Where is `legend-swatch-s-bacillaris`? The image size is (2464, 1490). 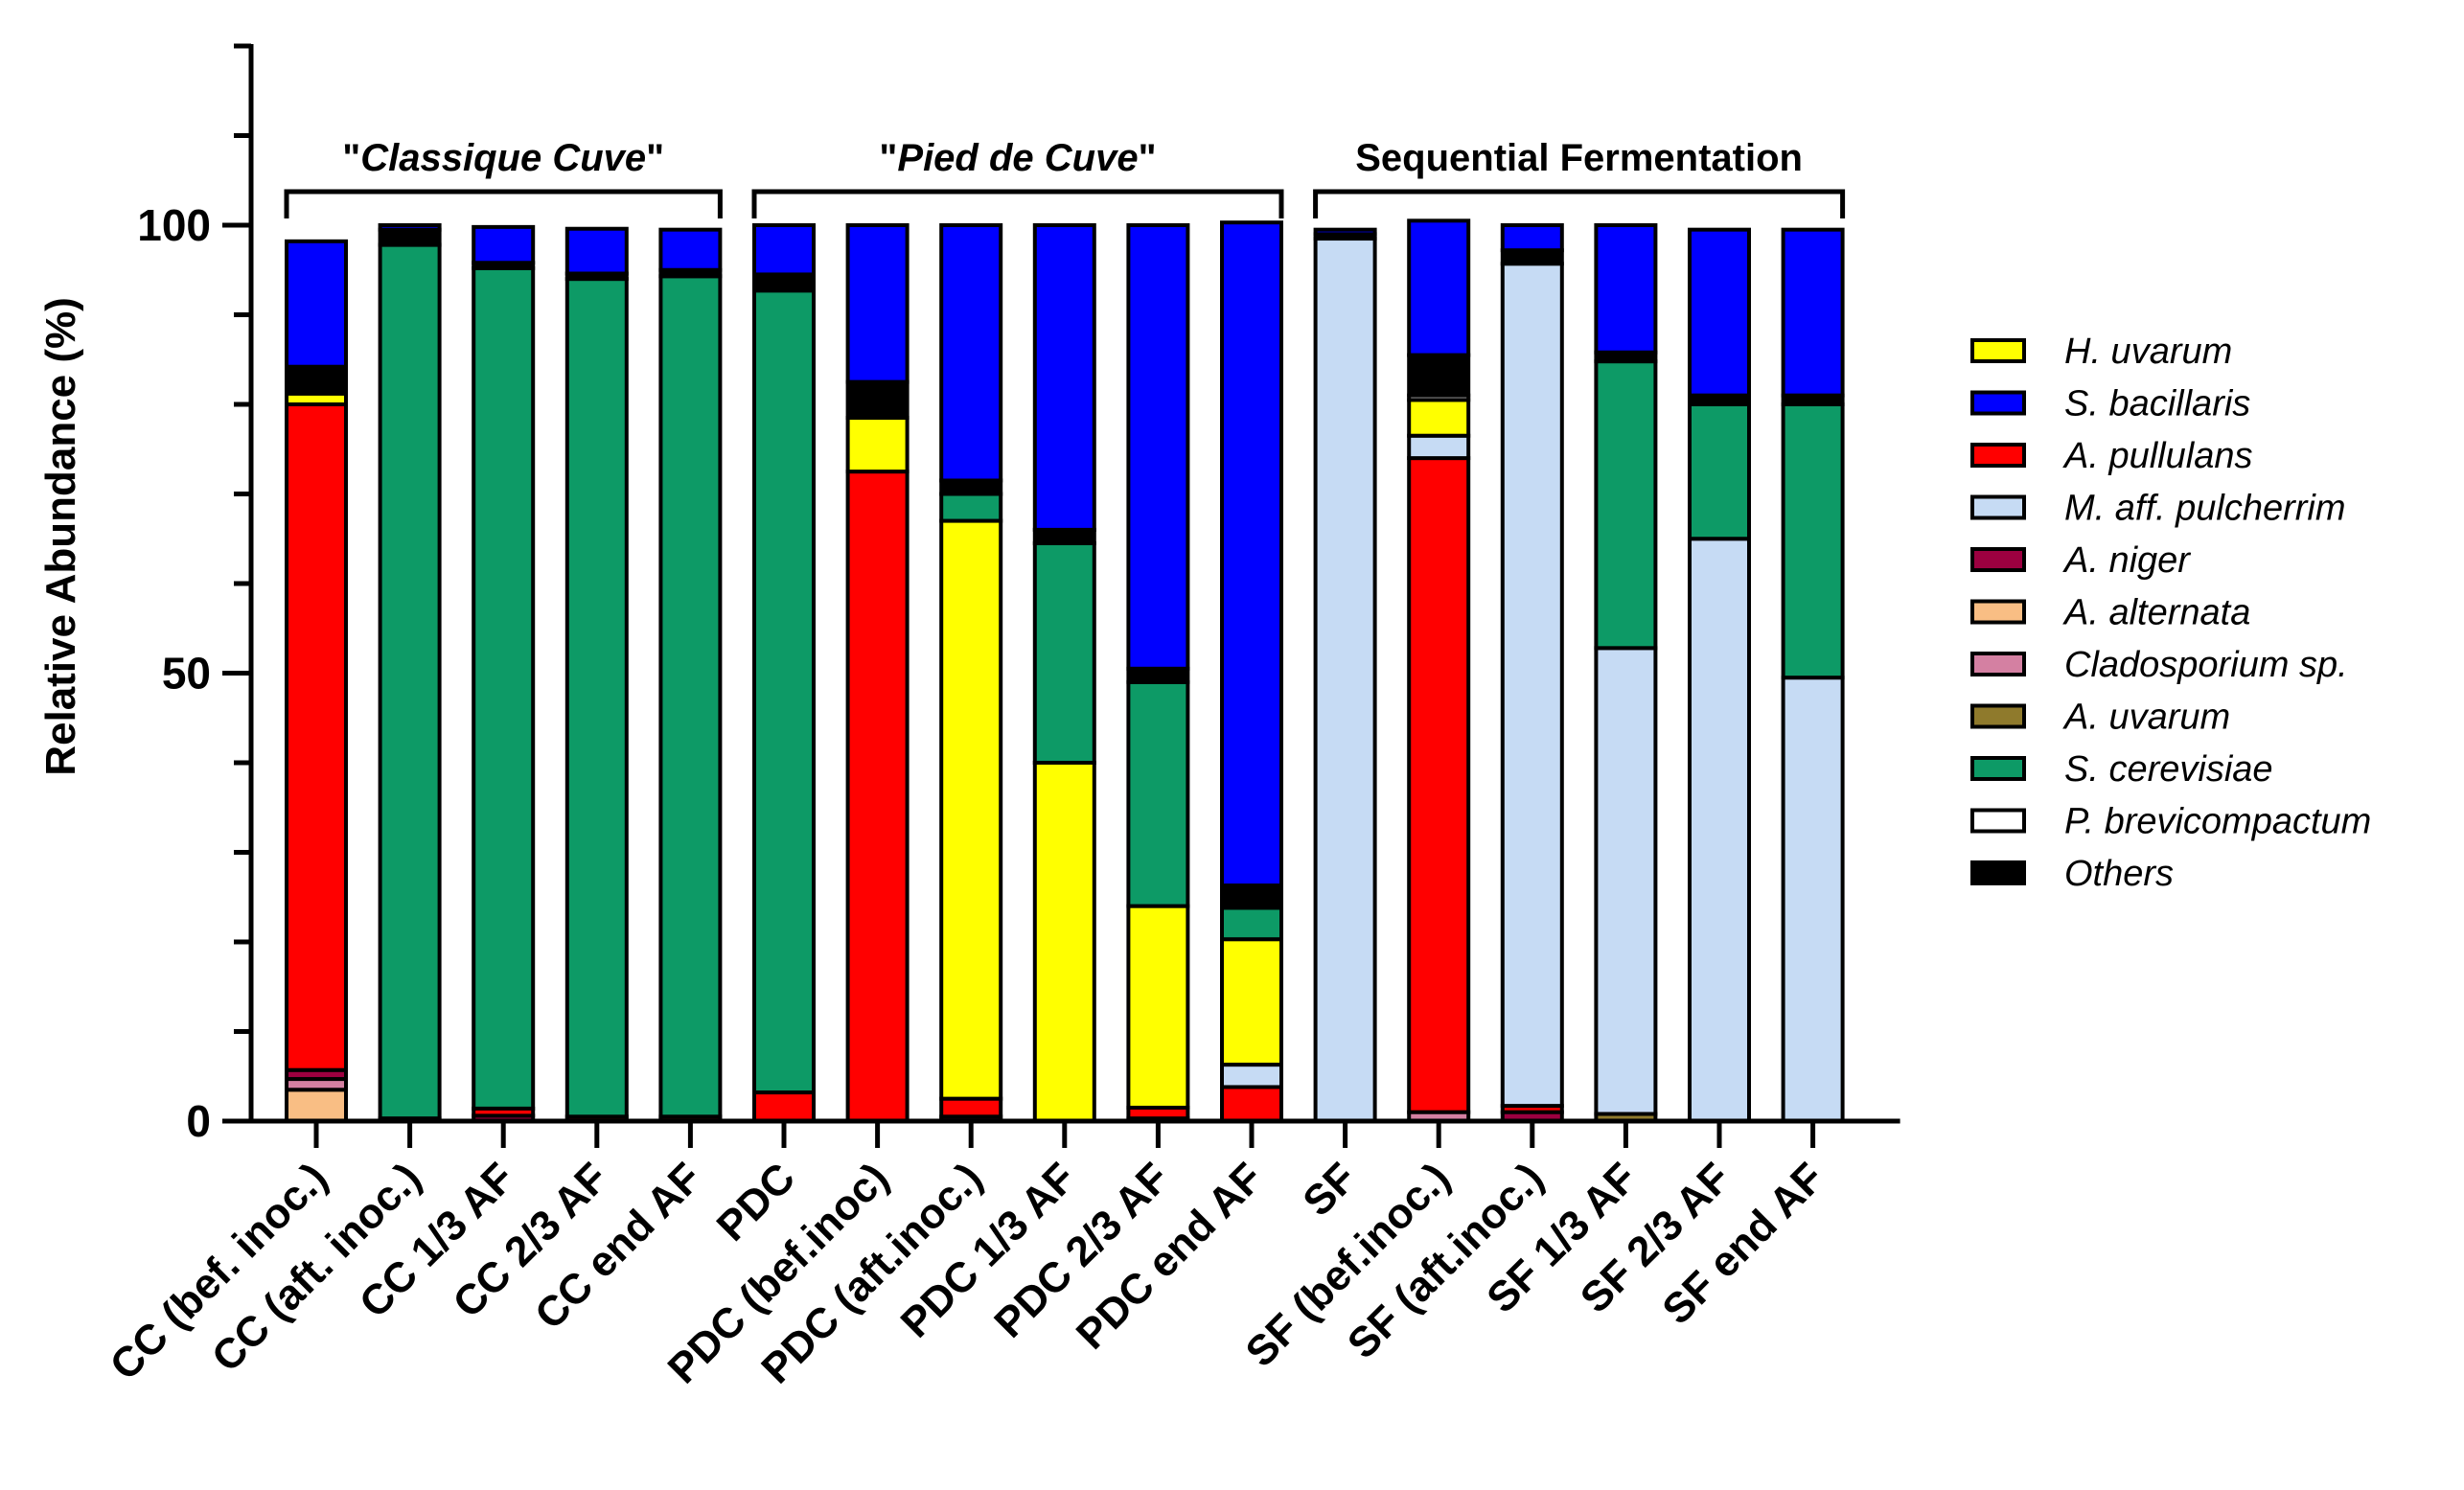
legend-swatch-s-bacillaris is located at coordinates (1998, 403).